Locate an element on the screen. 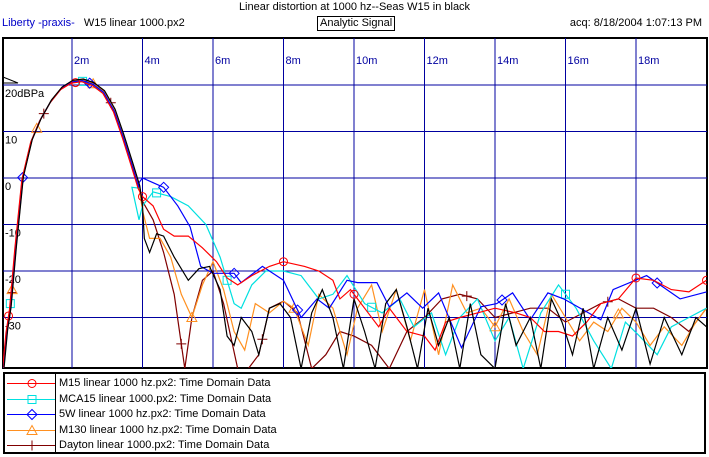 This screenshot has width=709, height=457. legend-label: MCA15 linear 1000.px2: Time Domain Data is located at coordinates (165, 398).